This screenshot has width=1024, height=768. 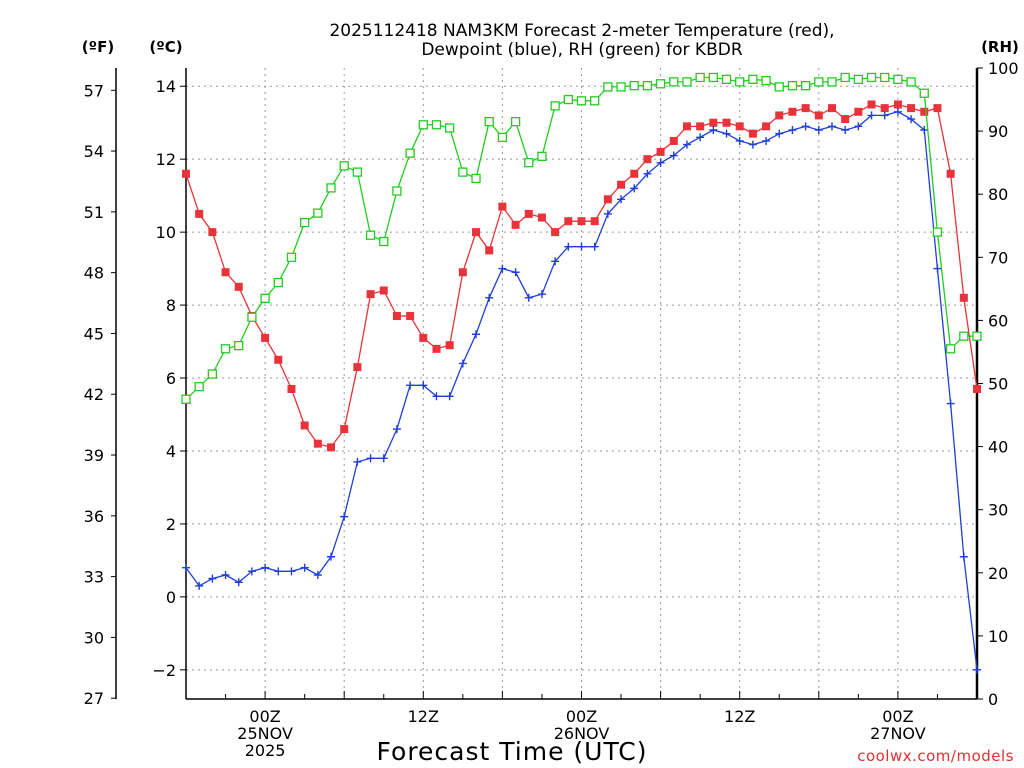 I want to click on rh-tick-label: 20, so click(x=998, y=573).